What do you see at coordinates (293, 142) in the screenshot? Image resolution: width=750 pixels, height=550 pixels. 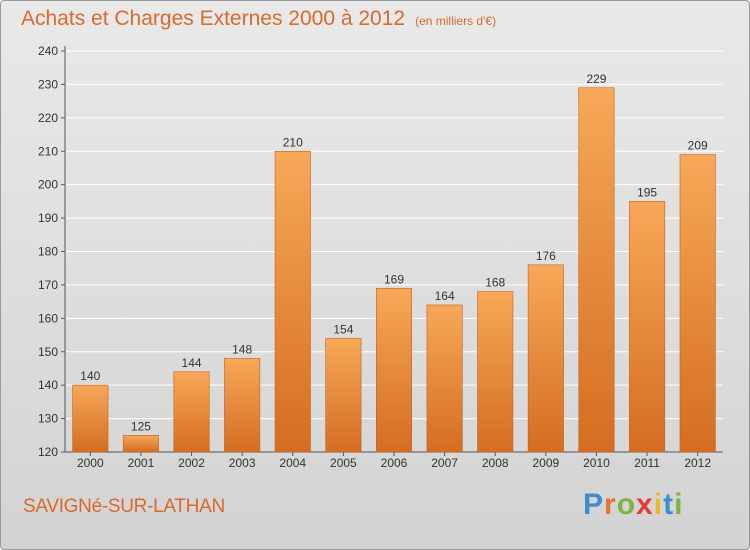 I see `data-label: 210` at bounding box center [293, 142].